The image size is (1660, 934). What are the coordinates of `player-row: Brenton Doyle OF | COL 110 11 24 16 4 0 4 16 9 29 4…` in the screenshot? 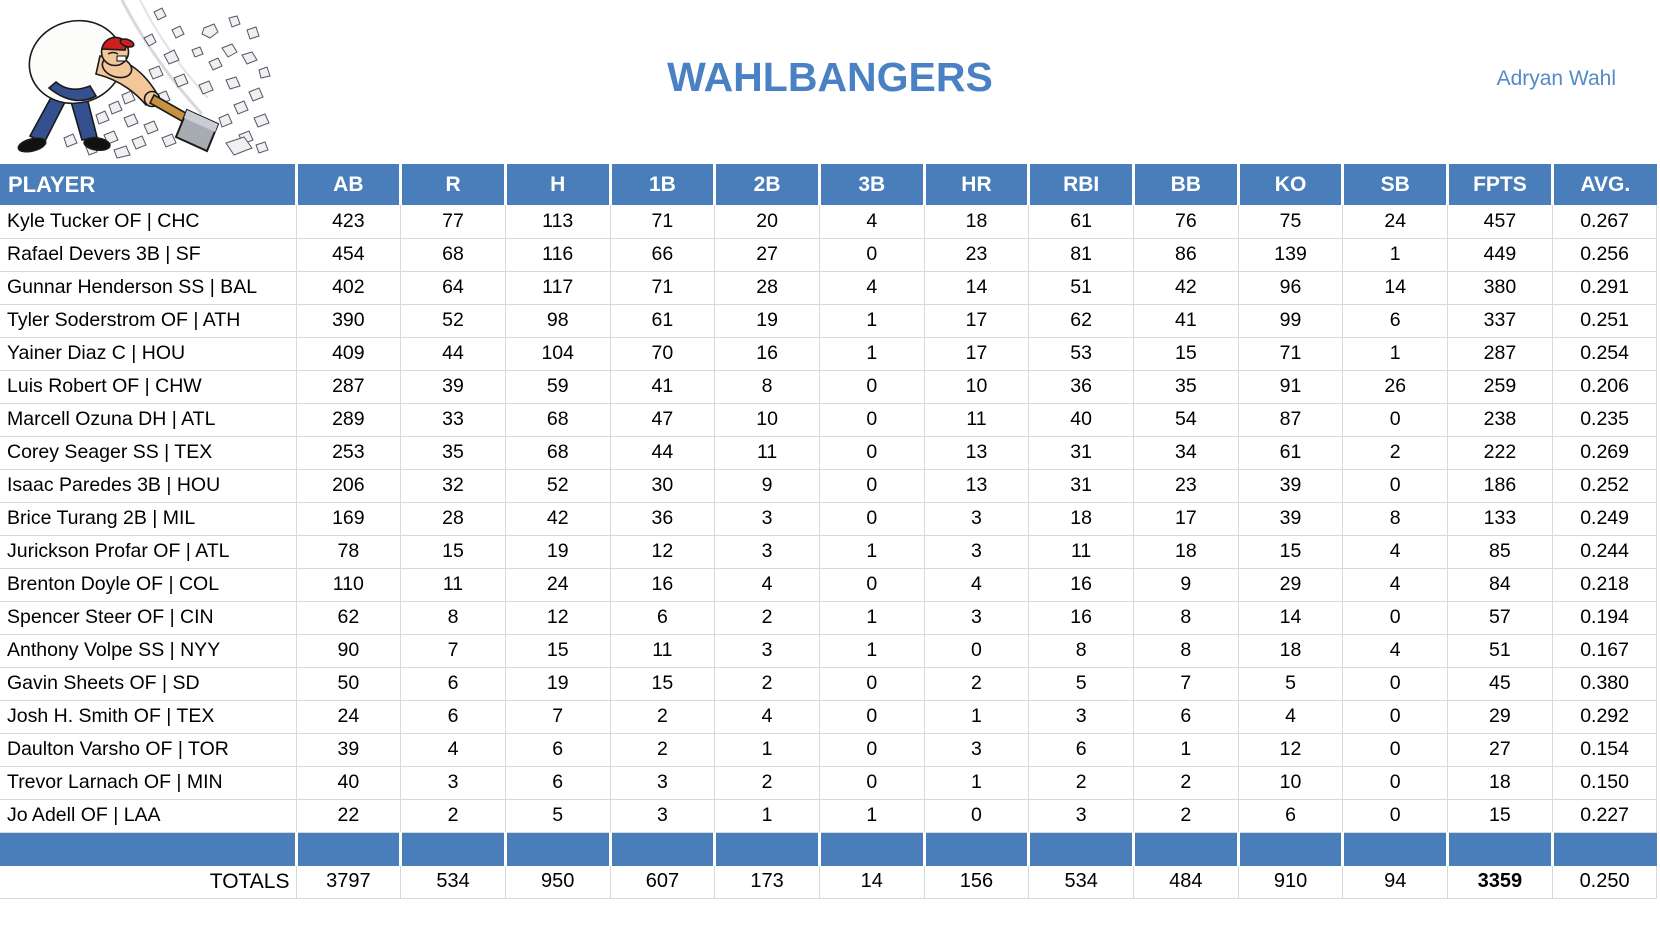 It's located at (829, 585).